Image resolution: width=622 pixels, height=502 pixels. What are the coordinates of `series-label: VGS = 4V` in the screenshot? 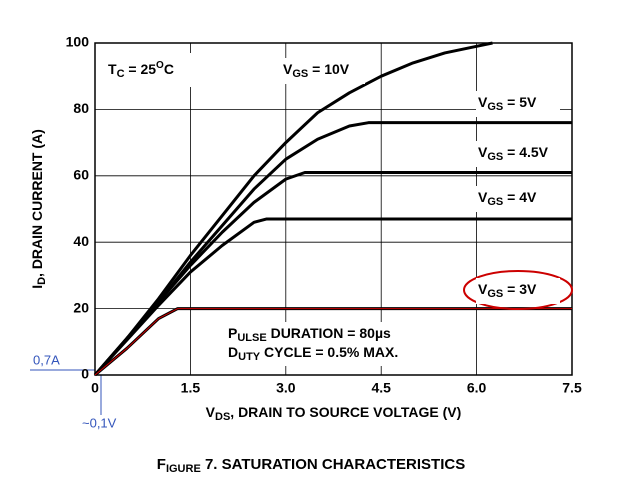 It's located at (507, 198).